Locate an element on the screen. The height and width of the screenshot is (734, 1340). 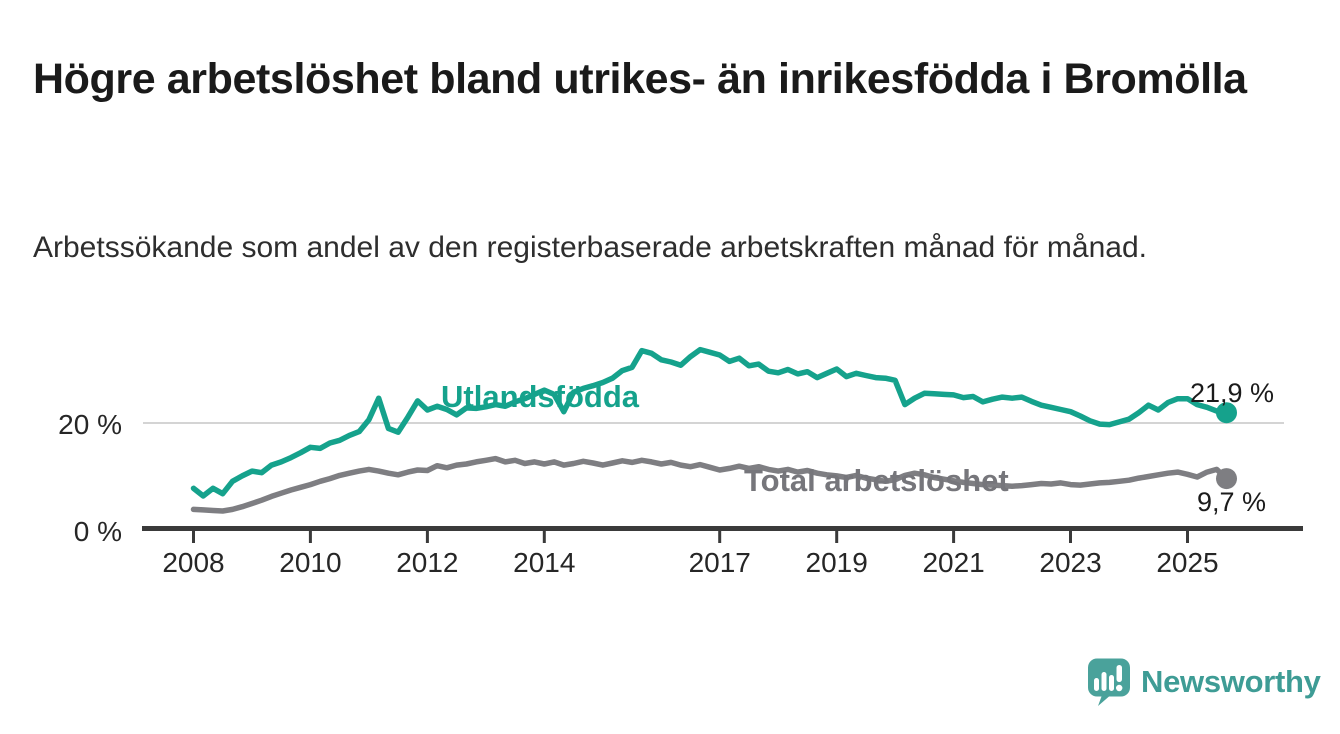
x-axis-labels: 2008 2010 2012 2014 2017 2019 2021 2023 2025 is located at coordinates (670, 567).